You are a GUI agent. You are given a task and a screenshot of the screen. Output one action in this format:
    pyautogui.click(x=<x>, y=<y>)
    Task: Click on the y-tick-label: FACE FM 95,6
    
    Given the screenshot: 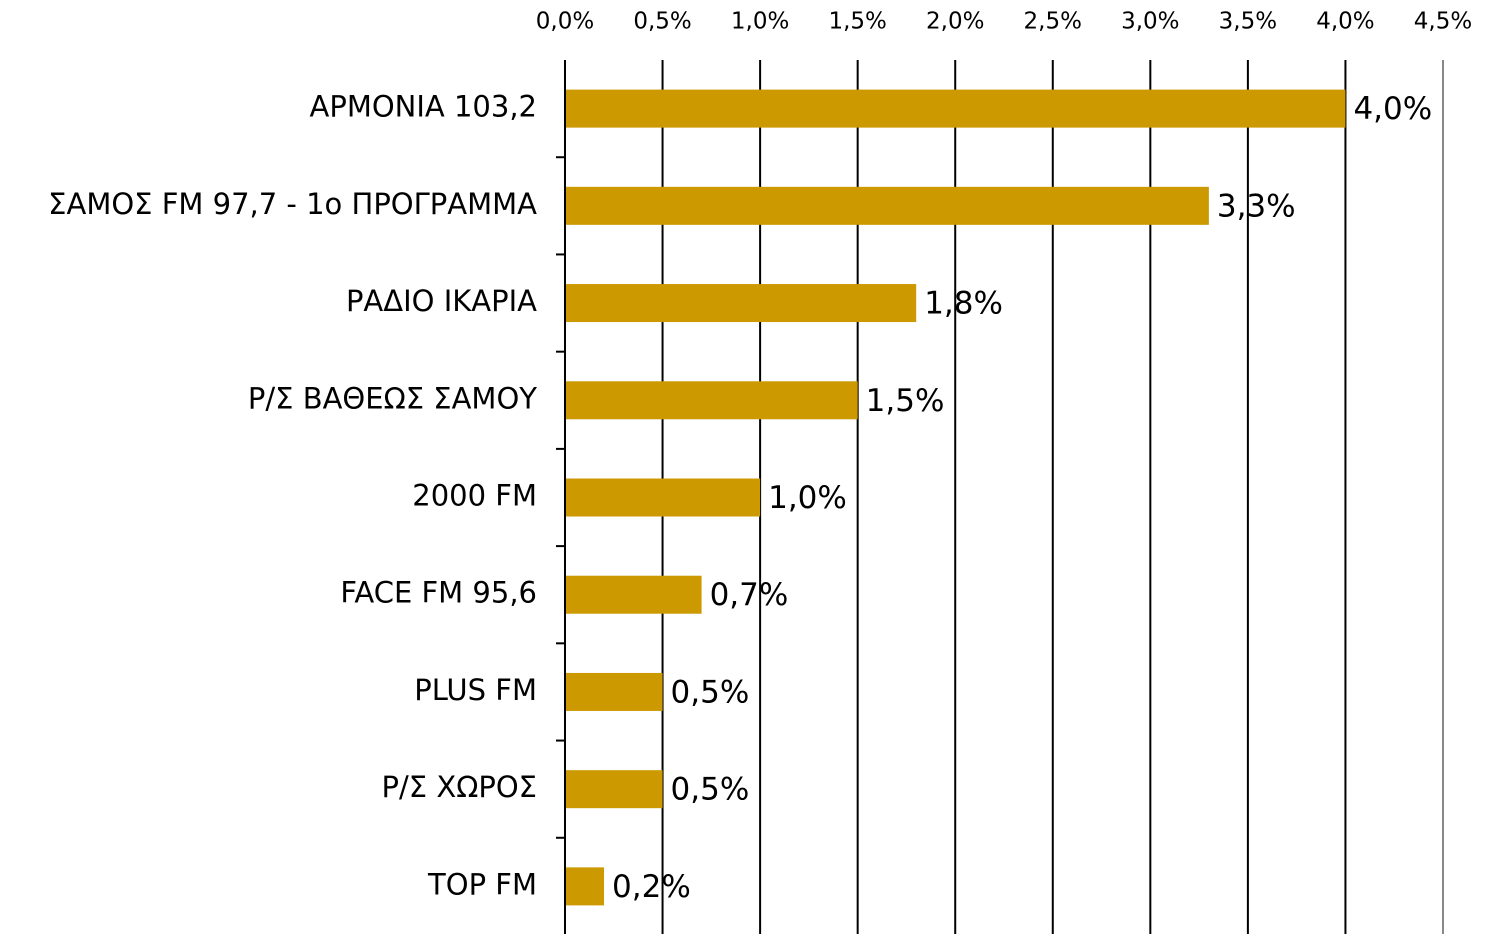 What is the action you would take?
    pyautogui.click(x=438, y=593)
    